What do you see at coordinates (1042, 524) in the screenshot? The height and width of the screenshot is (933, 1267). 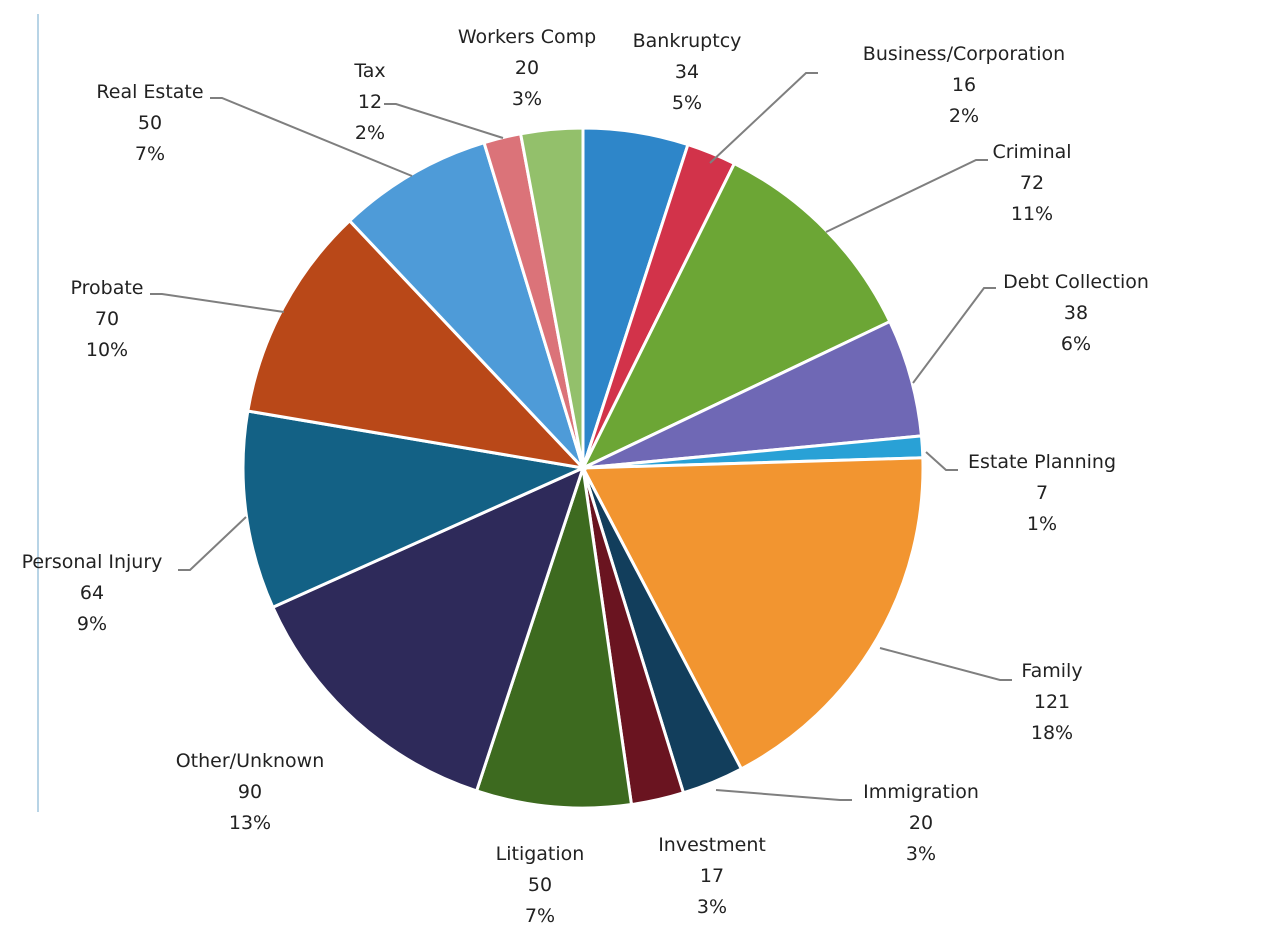 I see `label-percent: 1%` at bounding box center [1042, 524].